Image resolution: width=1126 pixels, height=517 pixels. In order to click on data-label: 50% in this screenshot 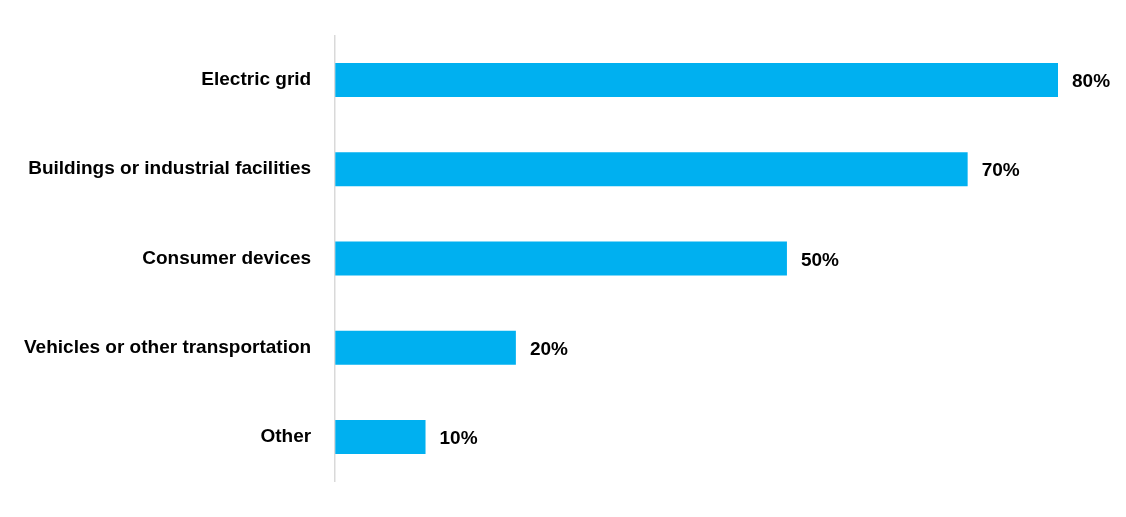, I will do `click(820, 259)`.